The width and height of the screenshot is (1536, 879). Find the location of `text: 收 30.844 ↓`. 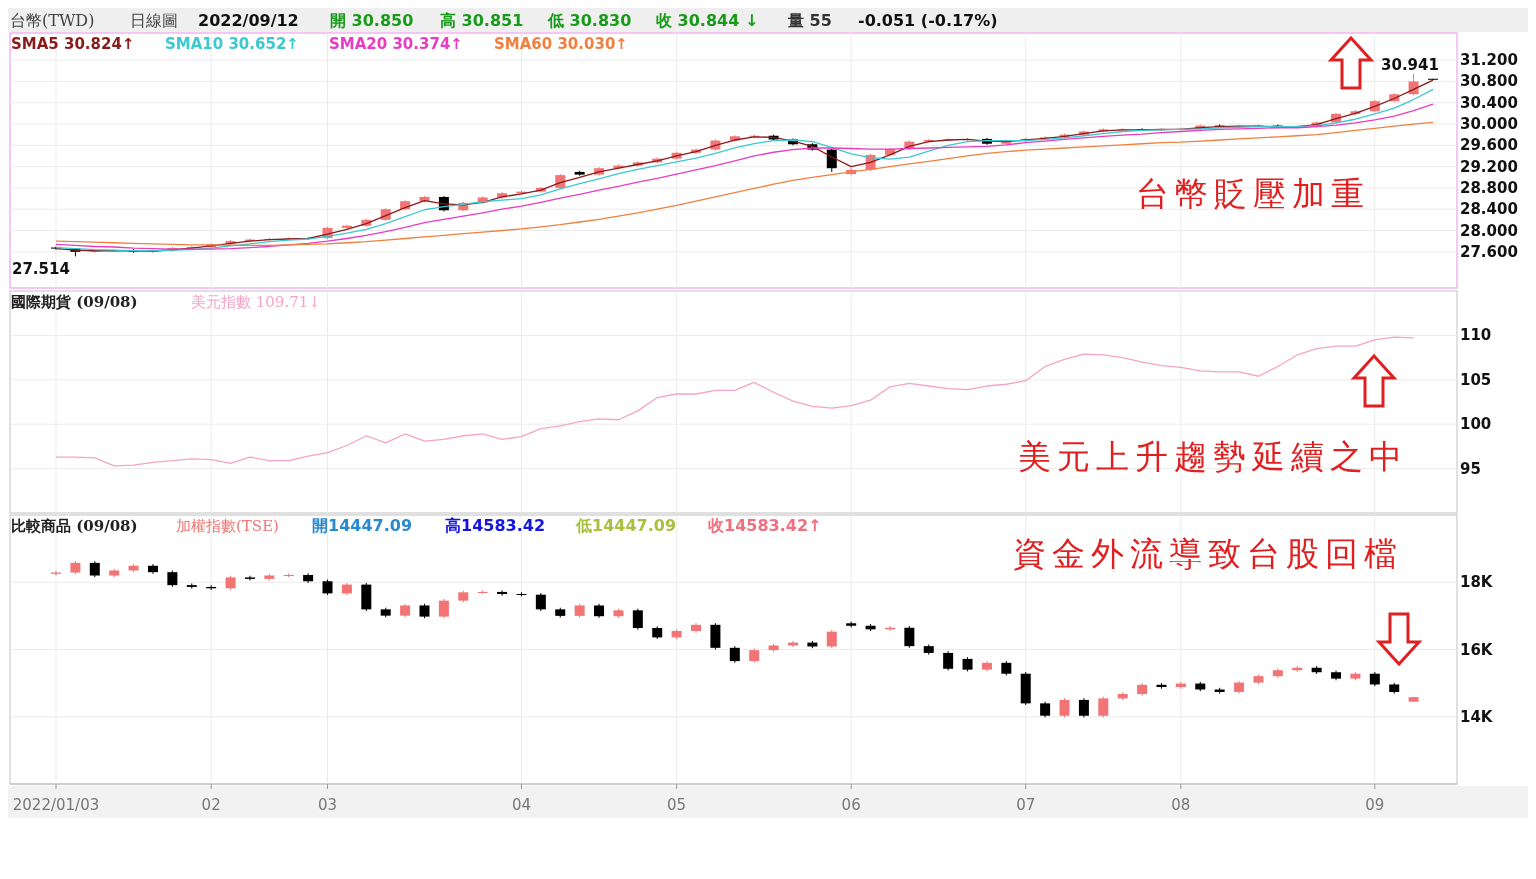

text: 收 30.844 ↓ is located at coordinates (707, 20).